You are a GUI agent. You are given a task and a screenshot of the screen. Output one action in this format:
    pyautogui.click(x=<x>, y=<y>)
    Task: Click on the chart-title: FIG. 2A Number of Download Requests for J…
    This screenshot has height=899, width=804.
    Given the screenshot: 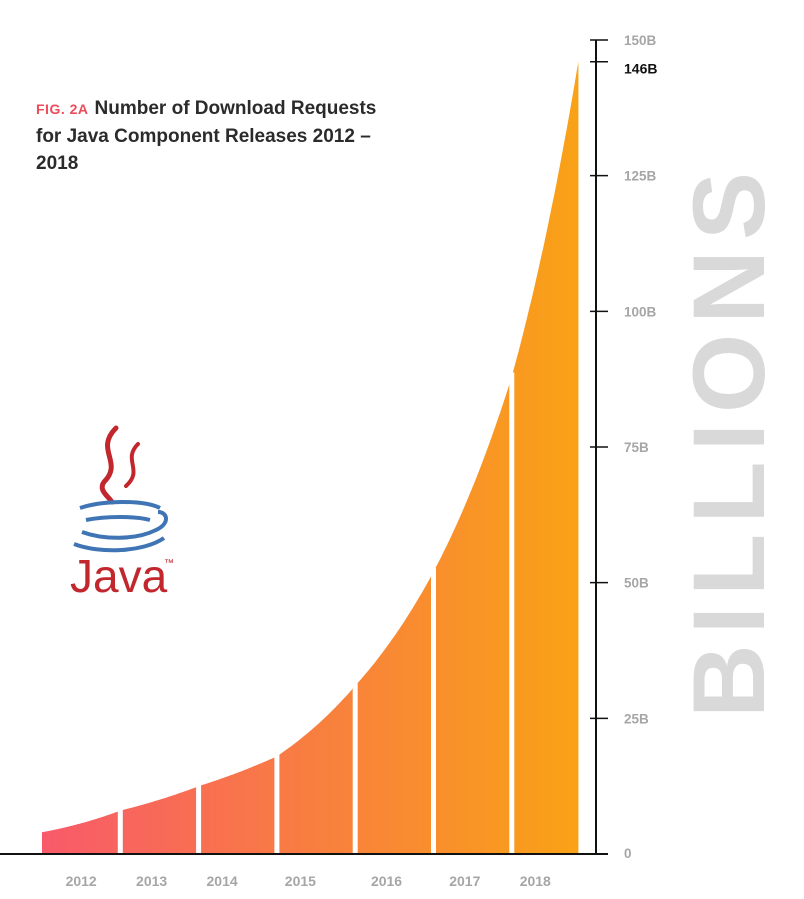 What is the action you would take?
    pyautogui.click(x=216, y=136)
    